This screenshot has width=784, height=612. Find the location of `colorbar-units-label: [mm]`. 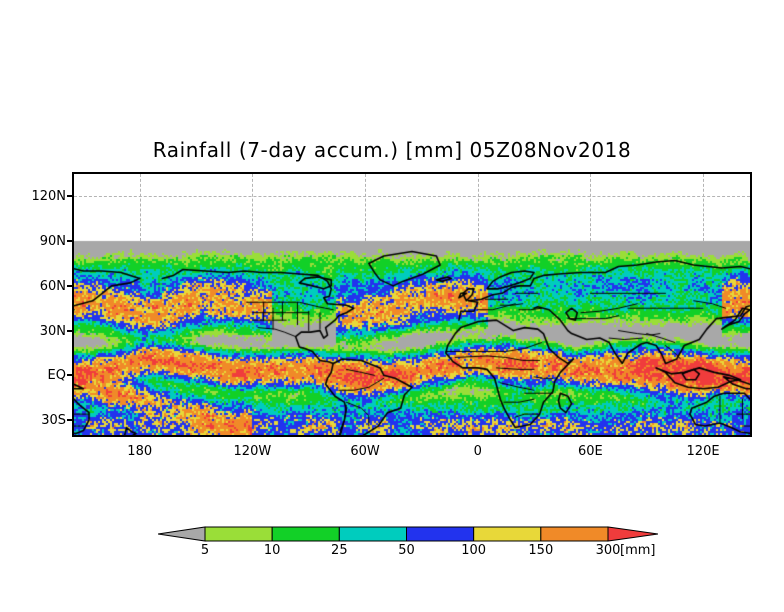

colorbar-units-label: [mm] is located at coordinates (638, 550).